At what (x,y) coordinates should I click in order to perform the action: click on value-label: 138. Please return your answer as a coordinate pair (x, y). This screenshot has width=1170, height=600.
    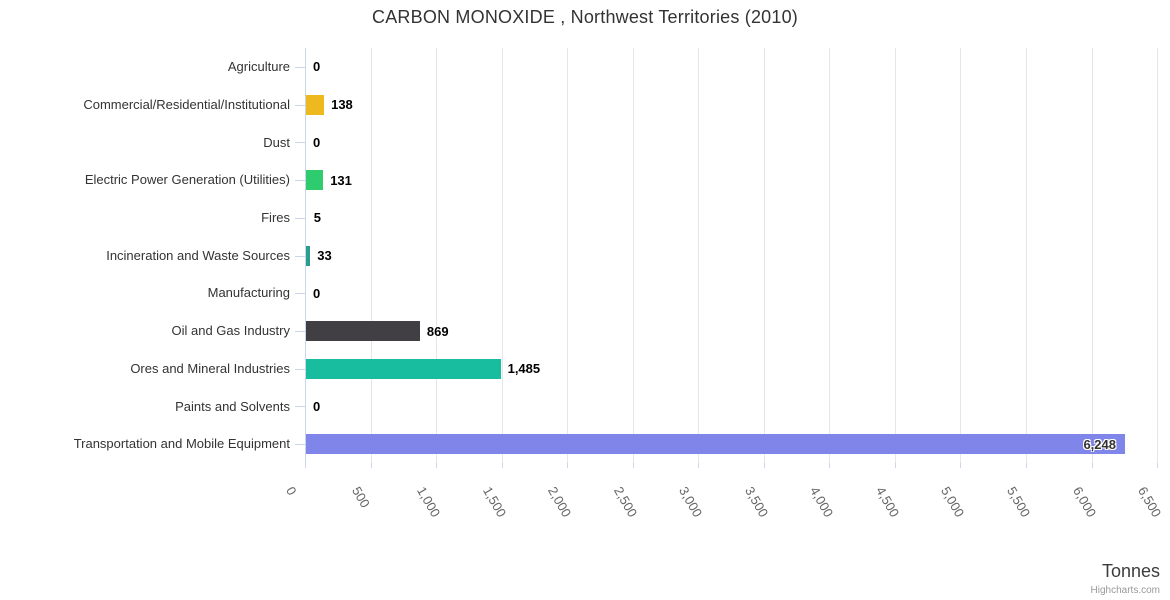
    Looking at the image, I should click on (342, 105).